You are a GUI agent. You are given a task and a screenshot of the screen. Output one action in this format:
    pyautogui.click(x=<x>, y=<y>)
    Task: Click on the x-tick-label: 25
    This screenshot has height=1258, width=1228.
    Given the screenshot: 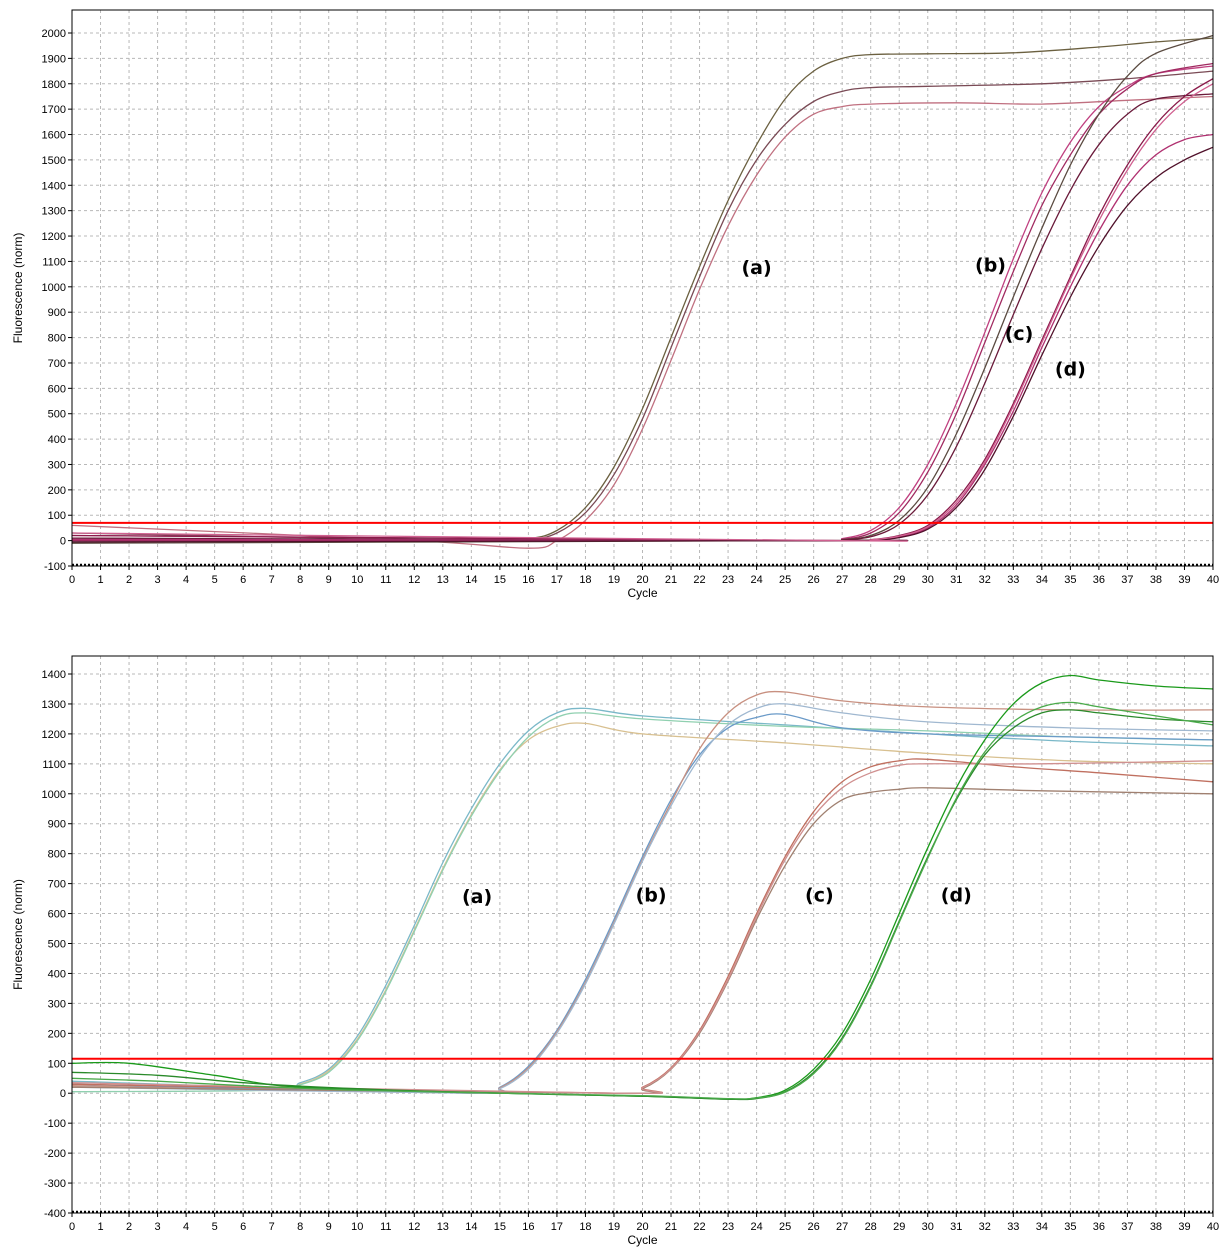 What is the action you would take?
    pyautogui.click(x=785, y=580)
    